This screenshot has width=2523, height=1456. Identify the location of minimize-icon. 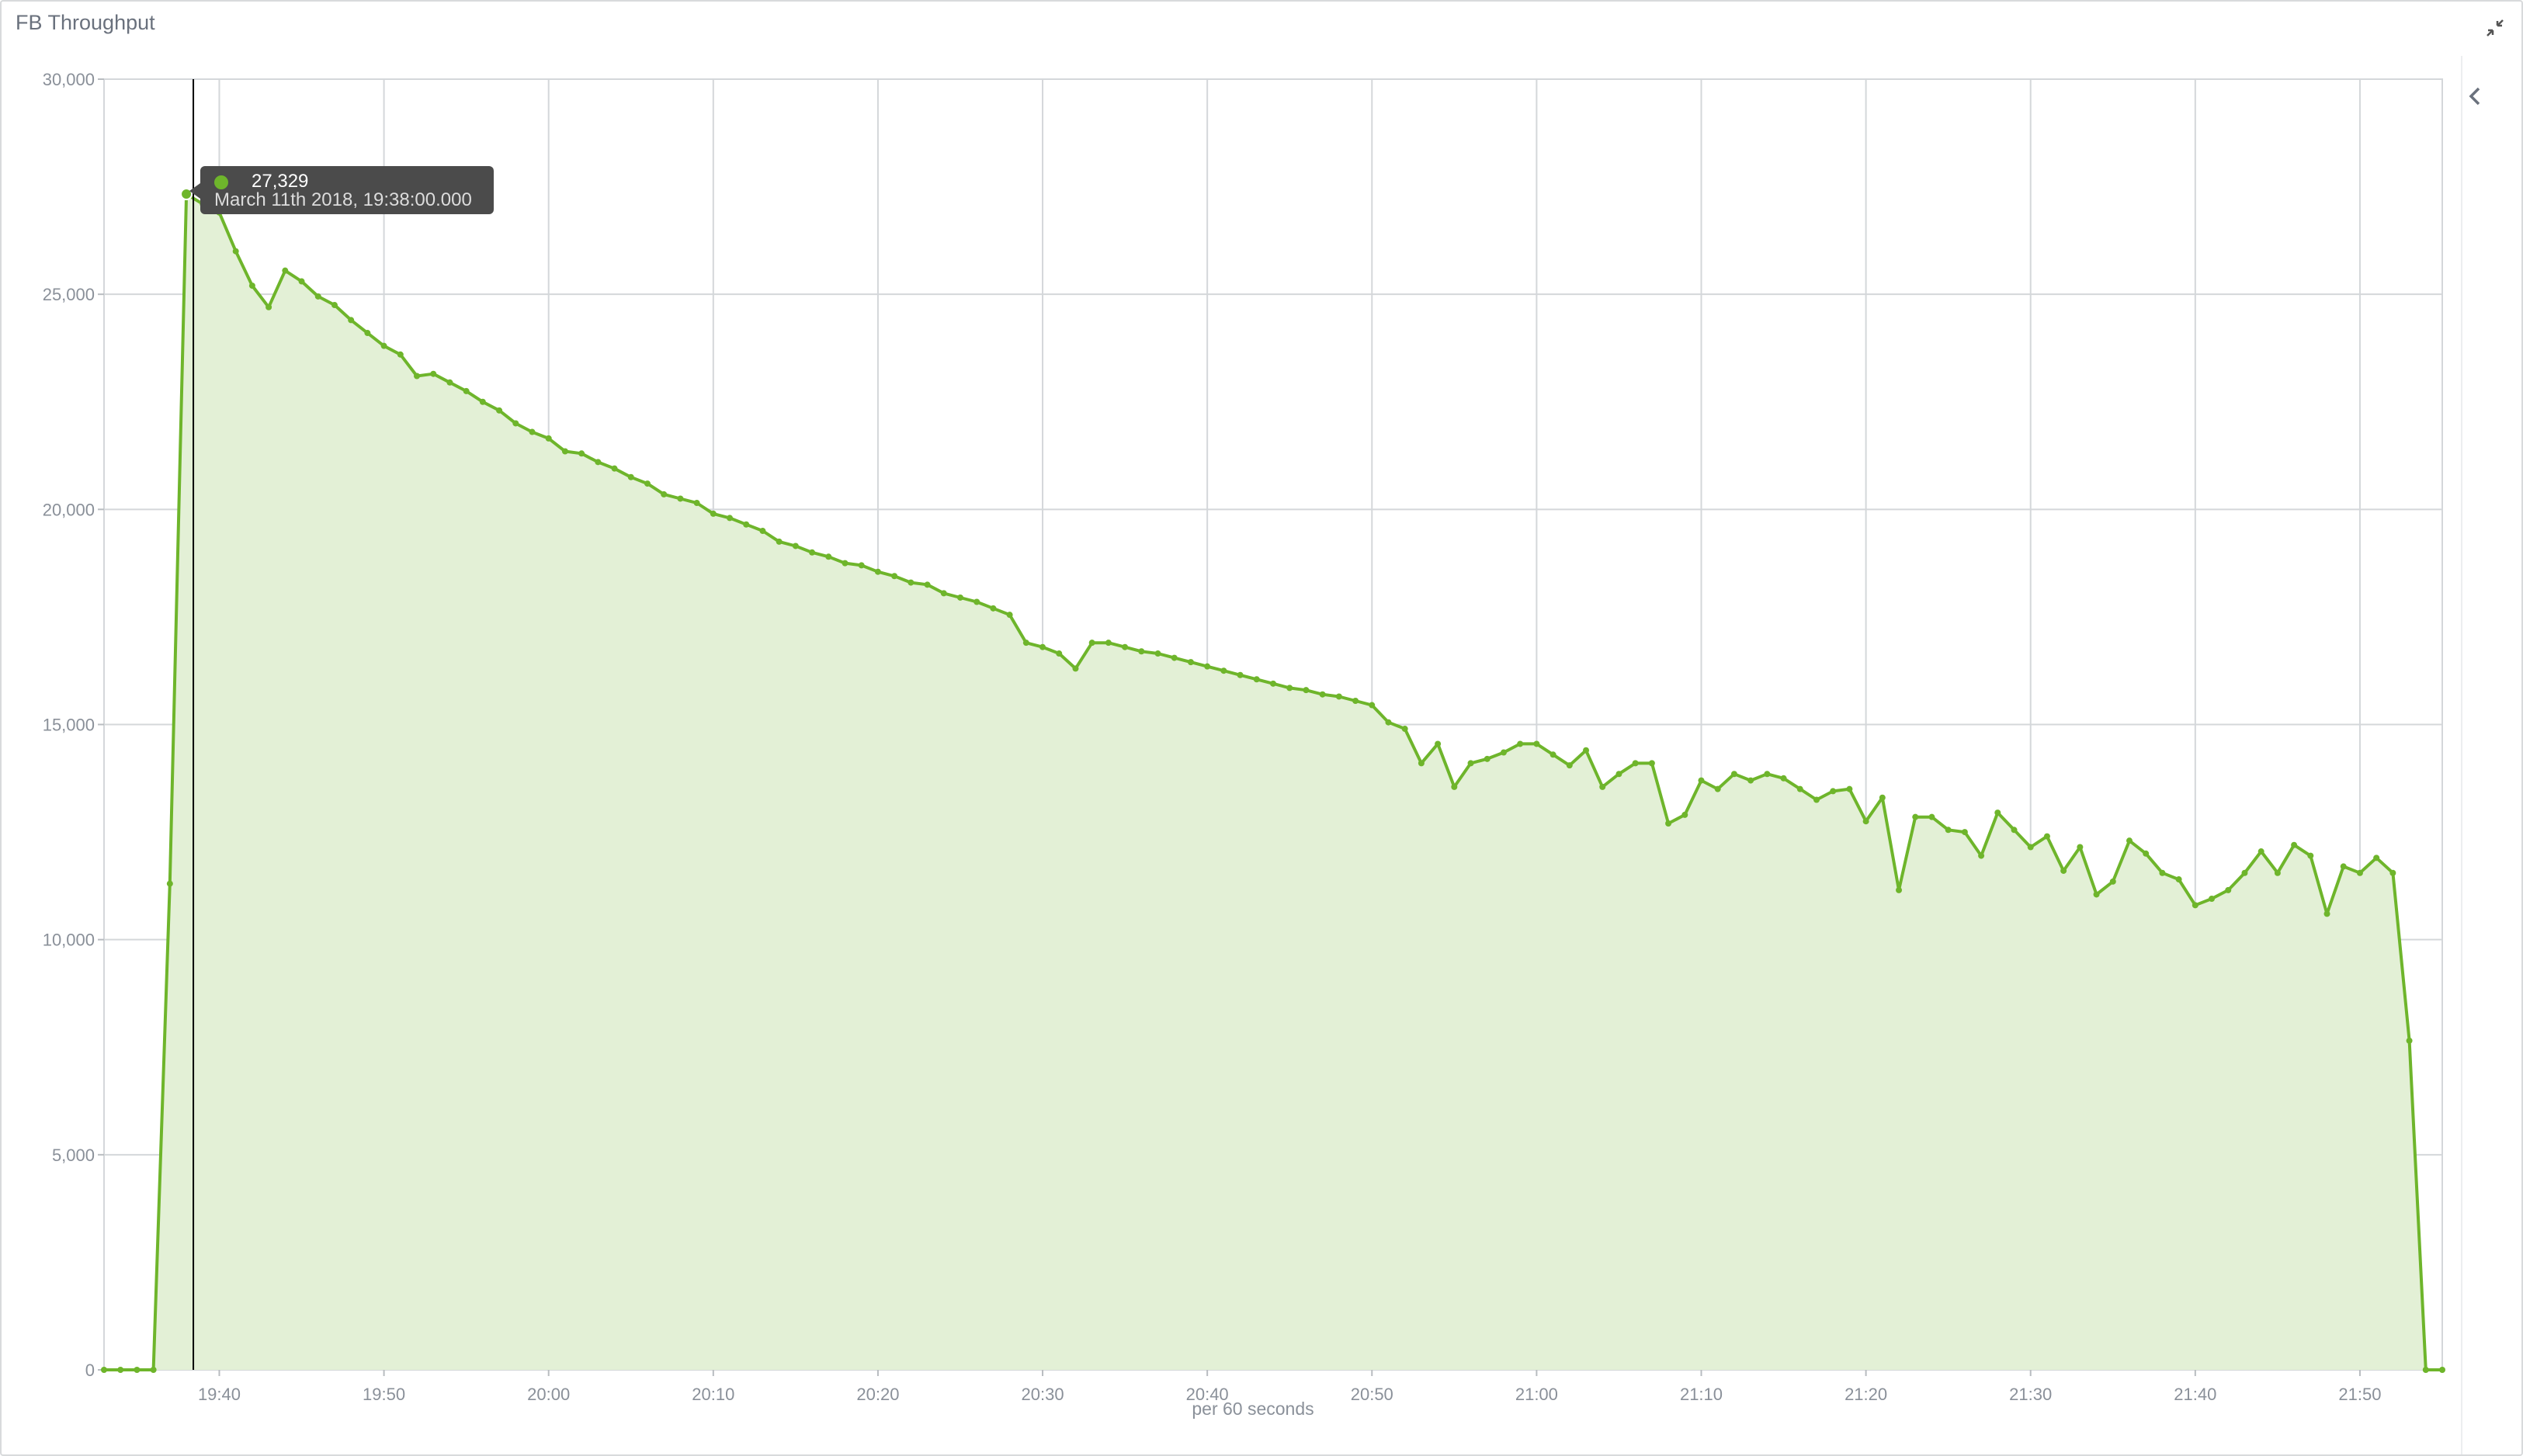
(2495, 28).